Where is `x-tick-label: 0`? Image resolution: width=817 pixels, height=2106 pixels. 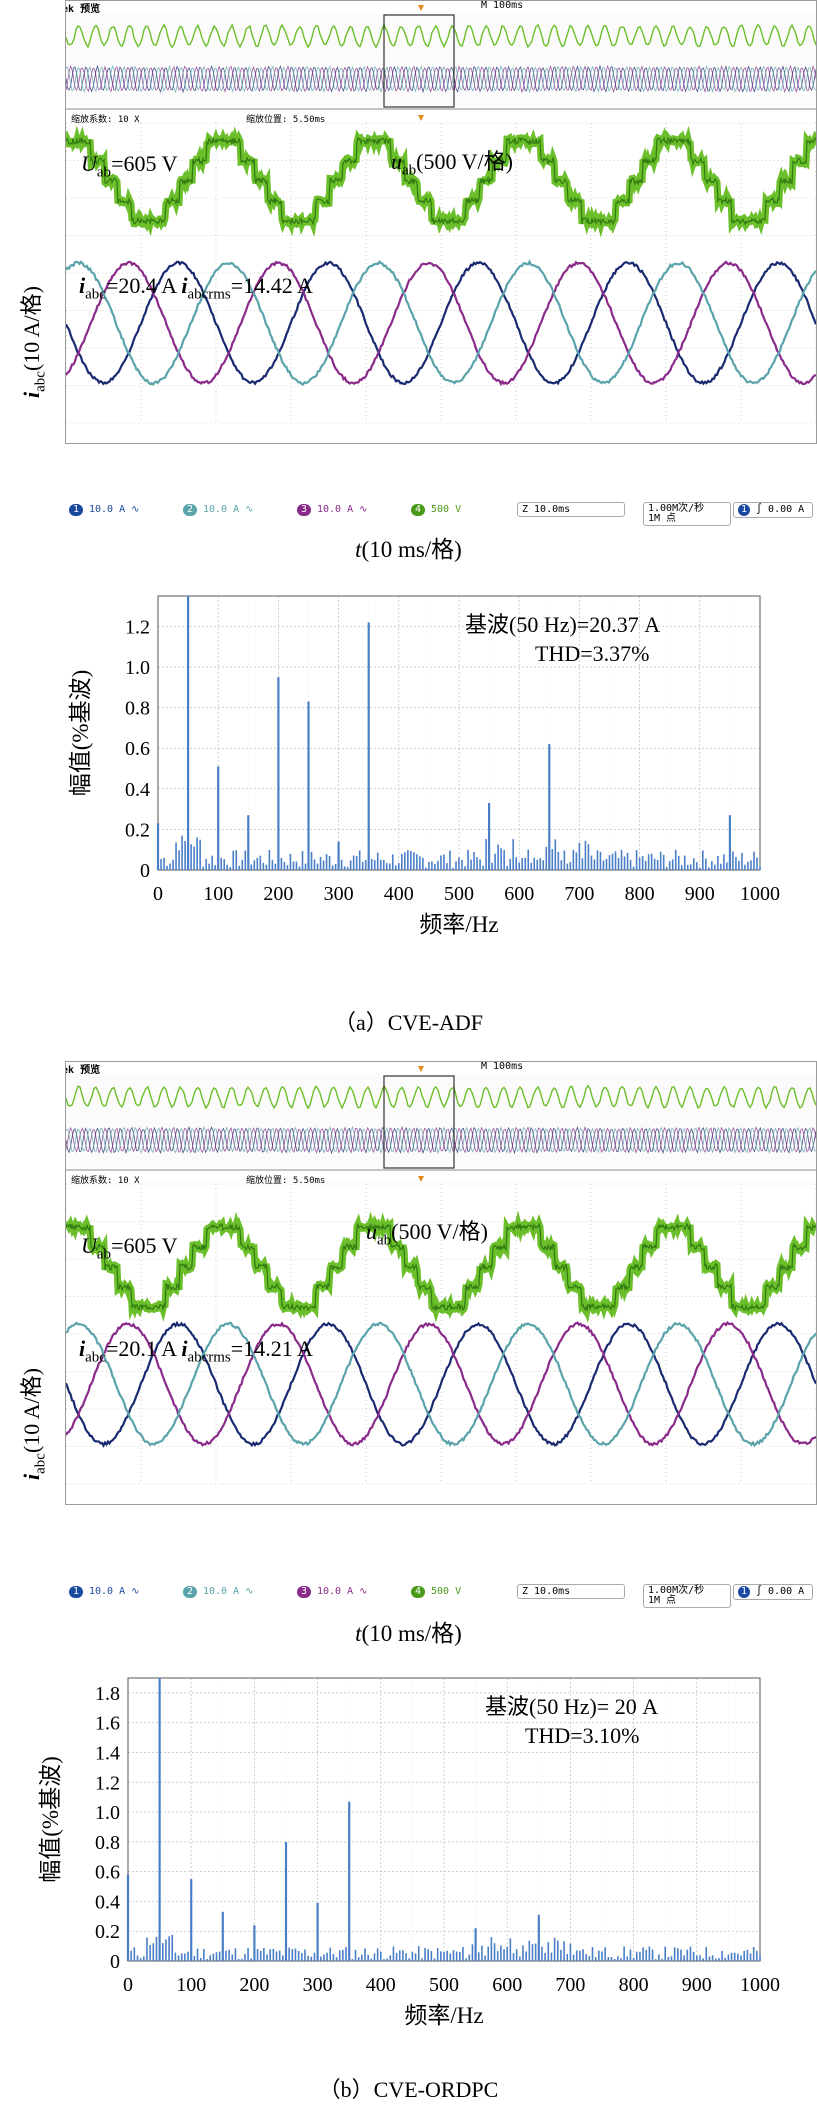
x-tick-label: 0 is located at coordinates (128, 1985).